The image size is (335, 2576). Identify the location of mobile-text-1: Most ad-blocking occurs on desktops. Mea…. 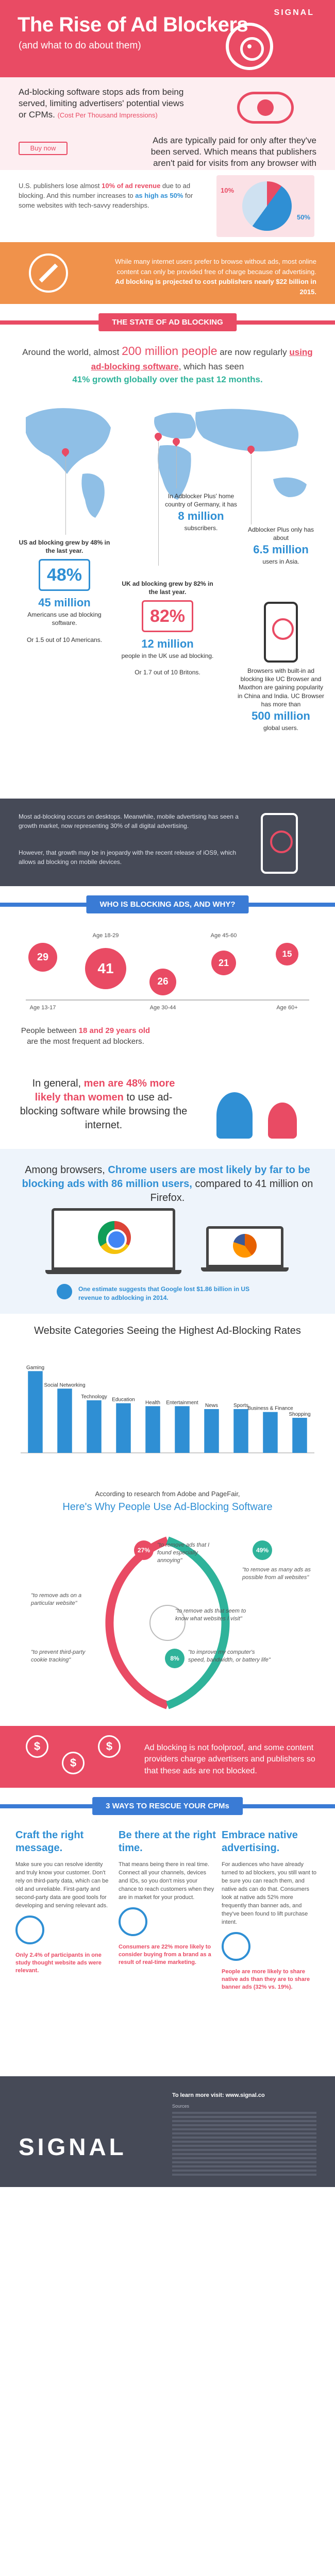
(129, 821).